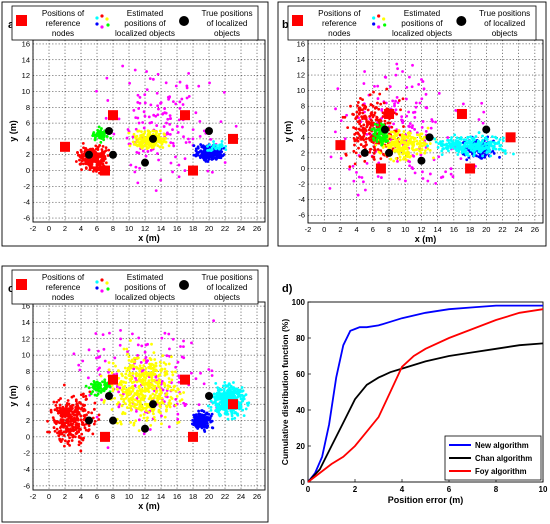  What do you see at coordinates (102, 27) in the screenshot?
I see `legend-estimate-dot` at bounding box center [102, 27].